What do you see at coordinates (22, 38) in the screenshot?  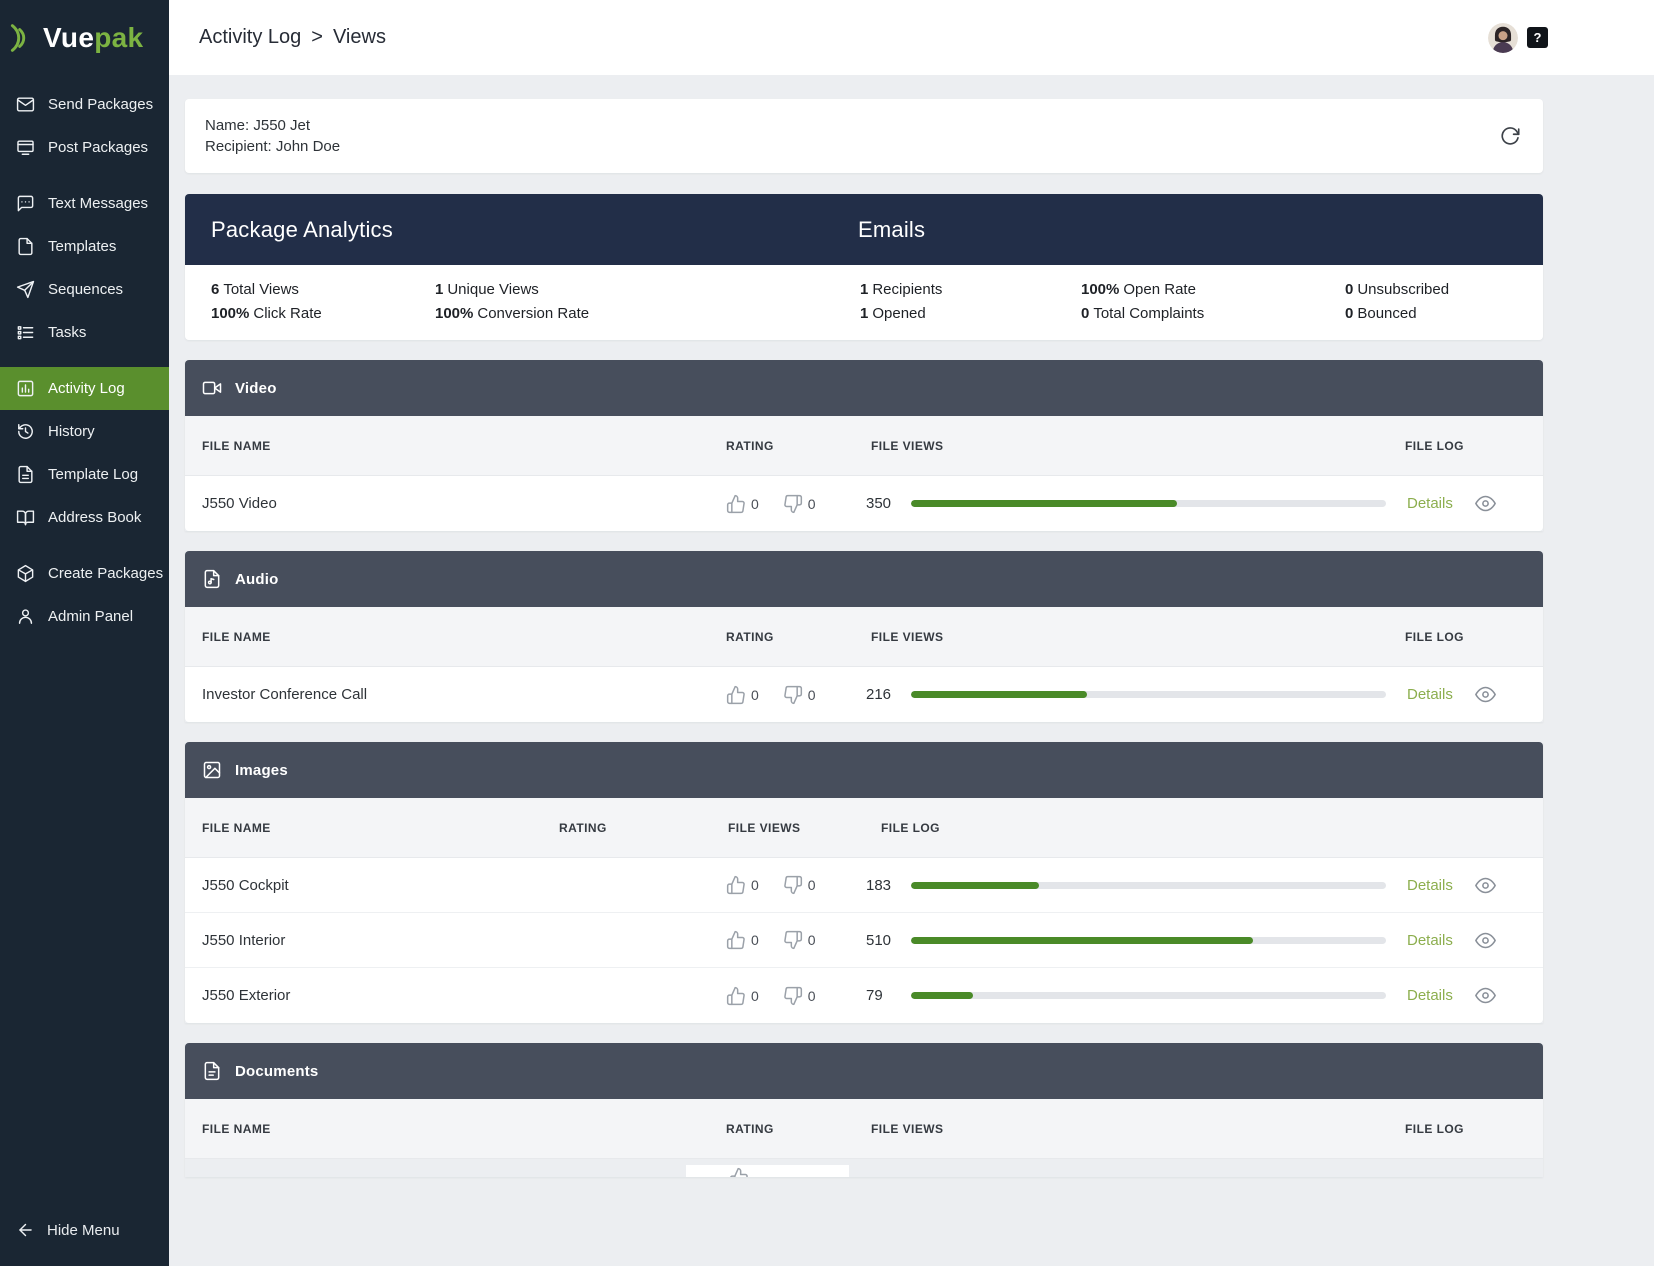 I see `logo-swoosh-icon` at bounding box center [22, 38].